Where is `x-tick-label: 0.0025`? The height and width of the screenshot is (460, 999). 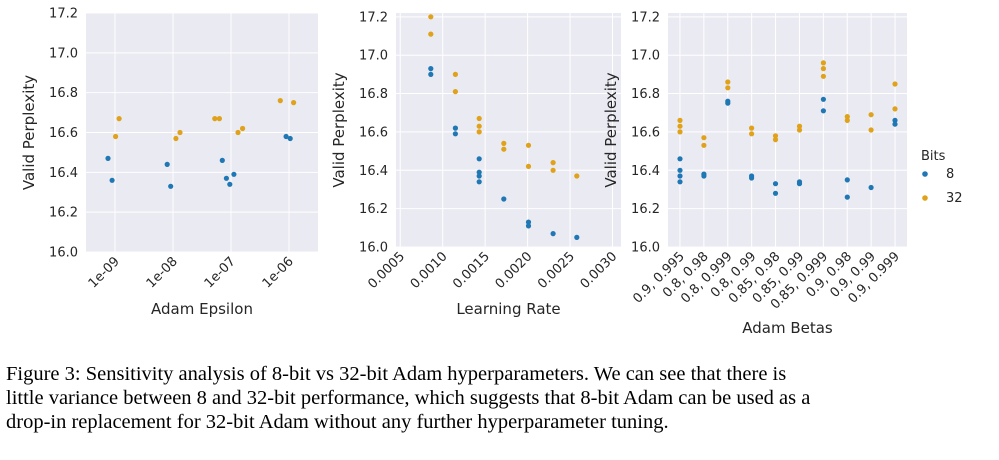
x-tick-label: 0.0025 is located at coordinates (556, 270).